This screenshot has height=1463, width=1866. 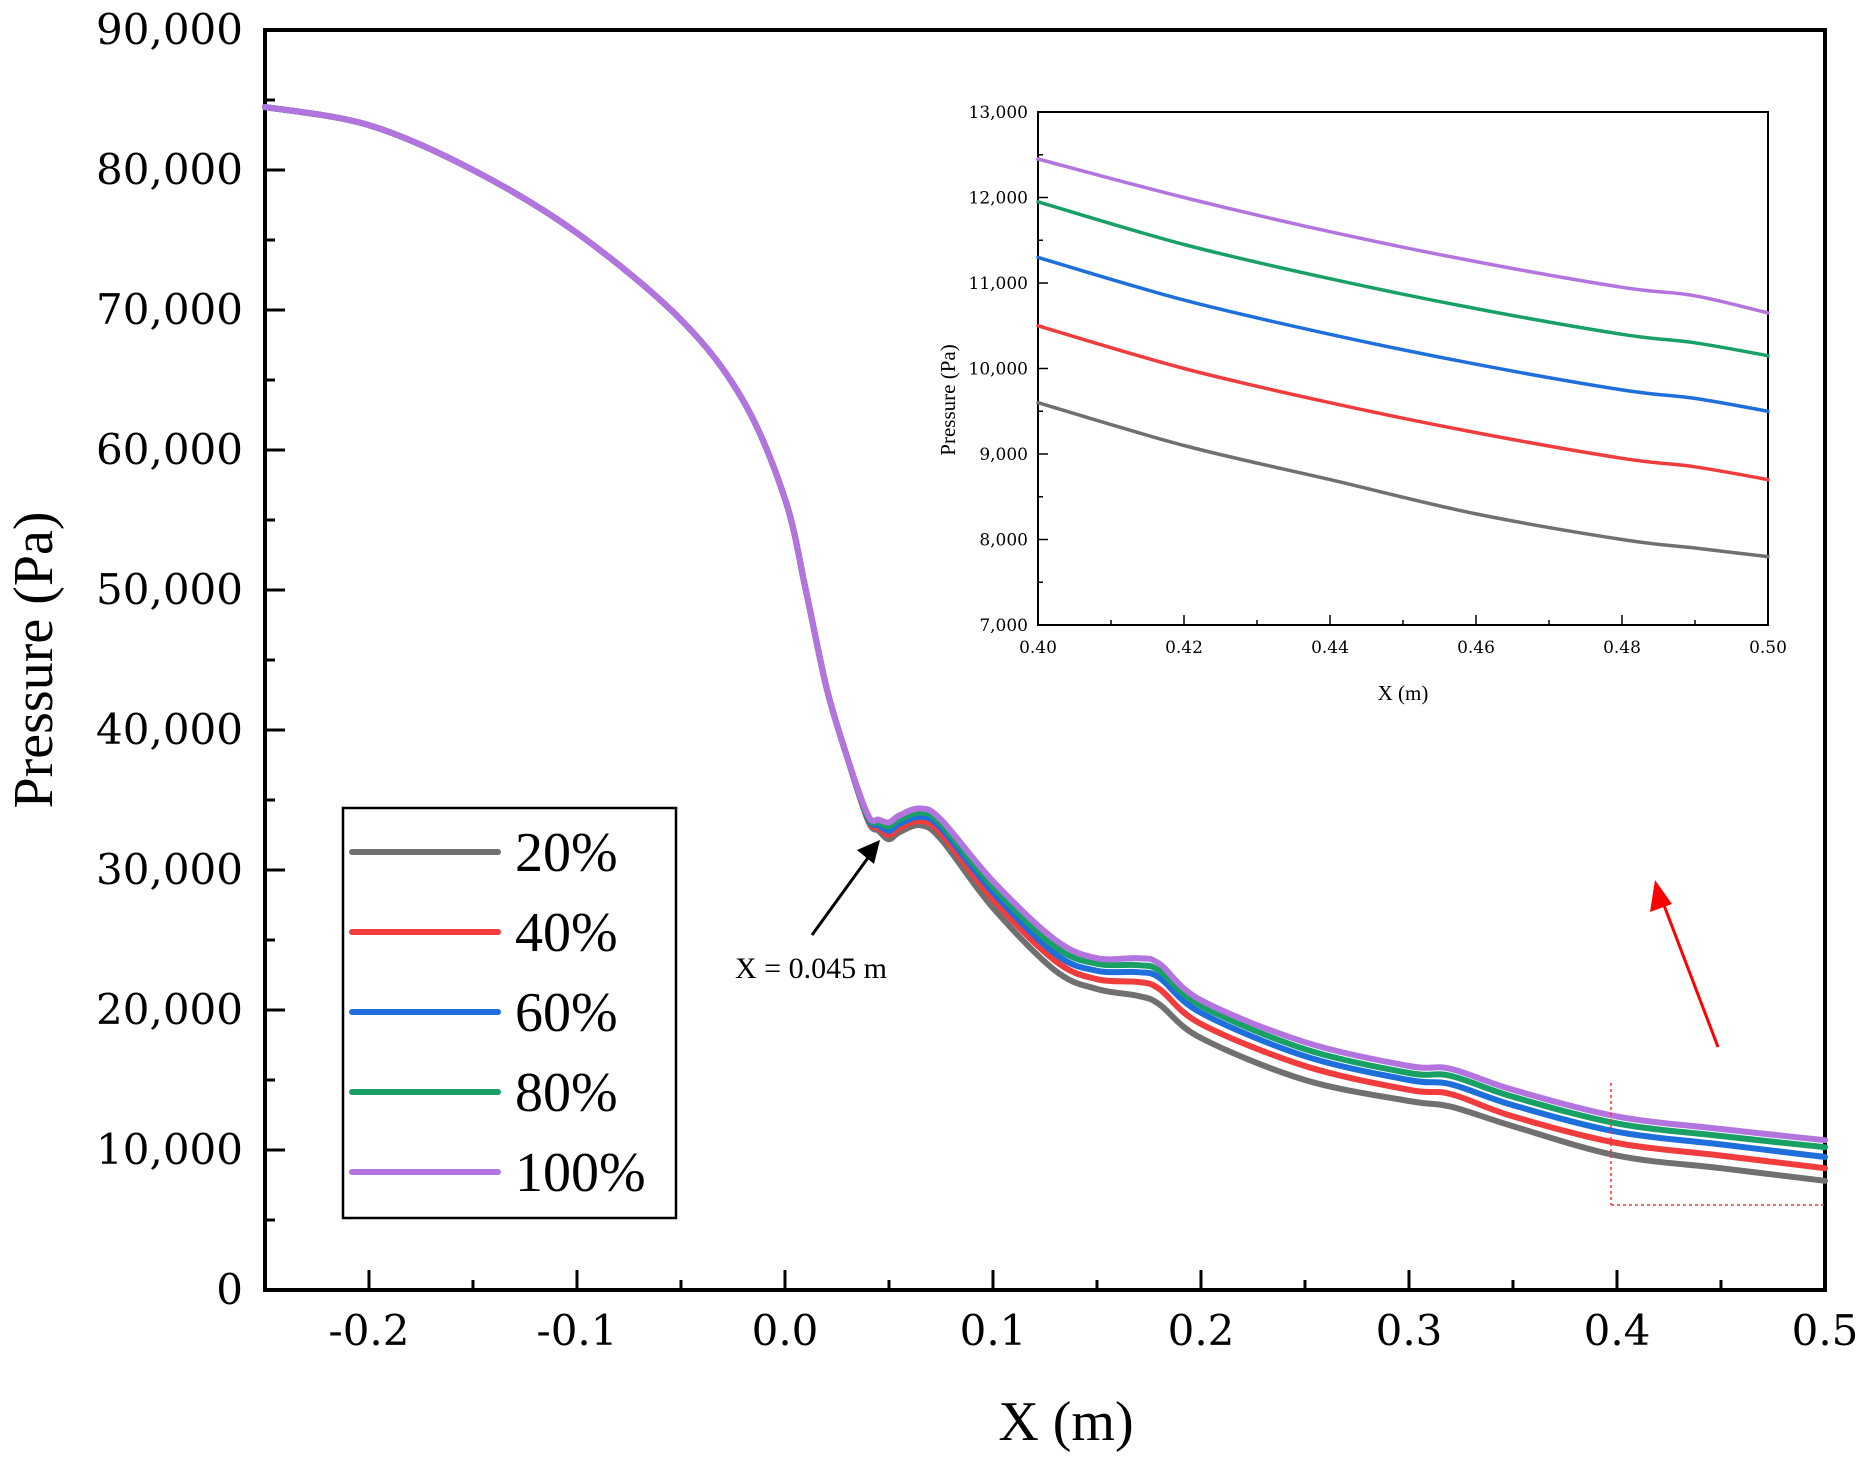 I want to click on main-x-tick-label: 0.2, so click(x=1201, y=1330).